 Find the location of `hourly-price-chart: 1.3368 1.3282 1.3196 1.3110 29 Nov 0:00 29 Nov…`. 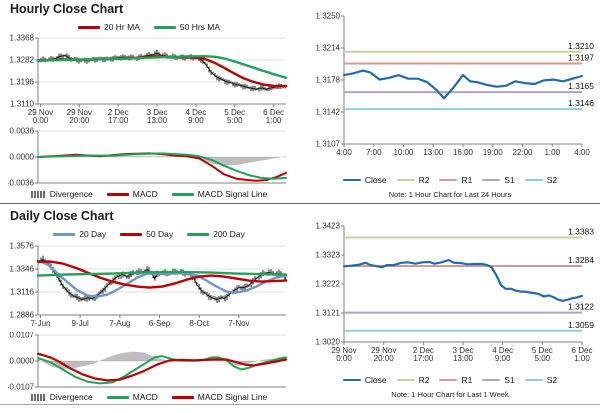

hourly-price-chart: 1.3368 1.3282 1.3196 1.3110 29 Nov 0:00 29 Nov… is located at coordinates (149, 80).